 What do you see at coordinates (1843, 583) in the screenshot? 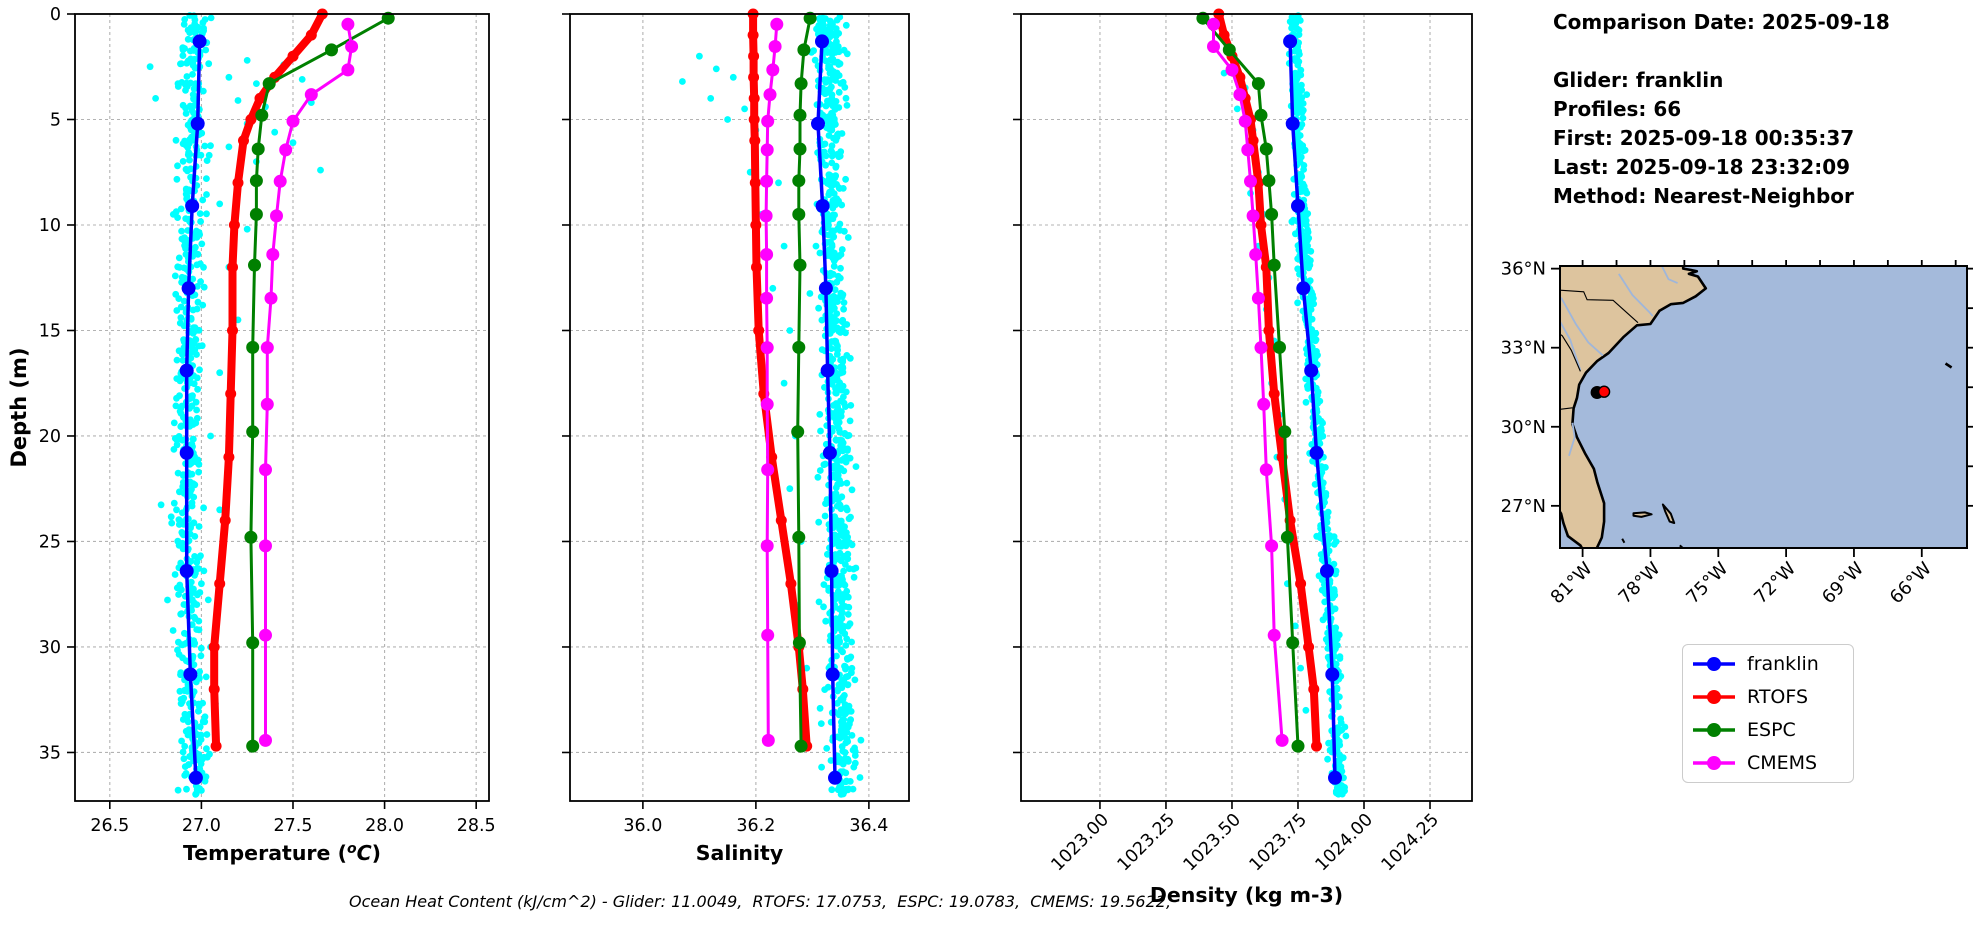
I see `svg-text: 69°W` at bounding box center [1843, 583].